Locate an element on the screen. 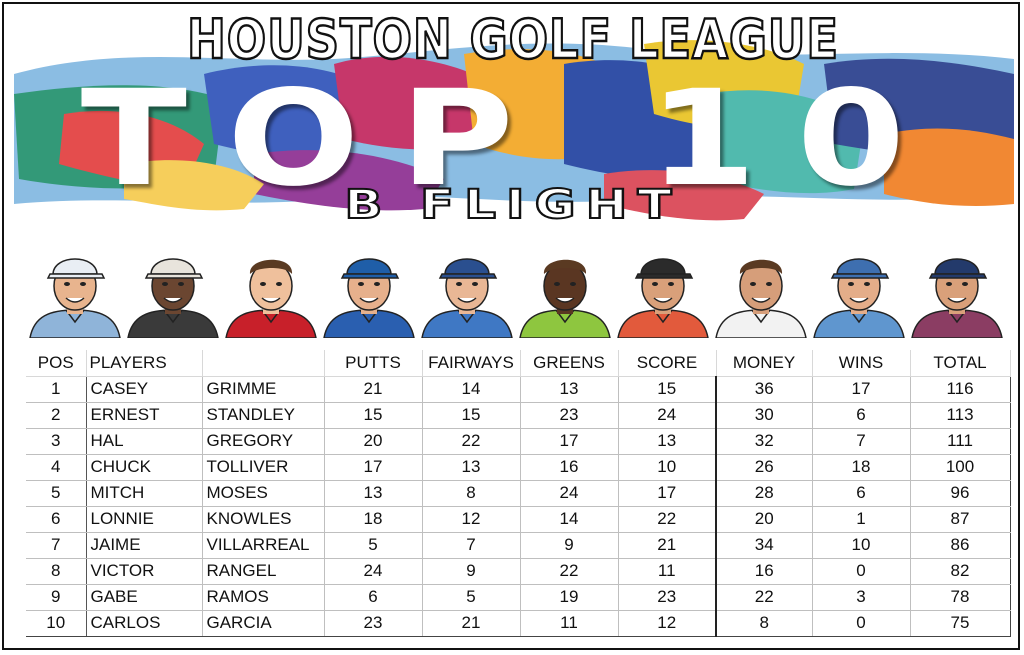 The height and width of the screenshot is (655, 1024). table-row: 9 GABE RAMOS 6 5 19 23 22 3 78 is located at coordinates (518, 597).